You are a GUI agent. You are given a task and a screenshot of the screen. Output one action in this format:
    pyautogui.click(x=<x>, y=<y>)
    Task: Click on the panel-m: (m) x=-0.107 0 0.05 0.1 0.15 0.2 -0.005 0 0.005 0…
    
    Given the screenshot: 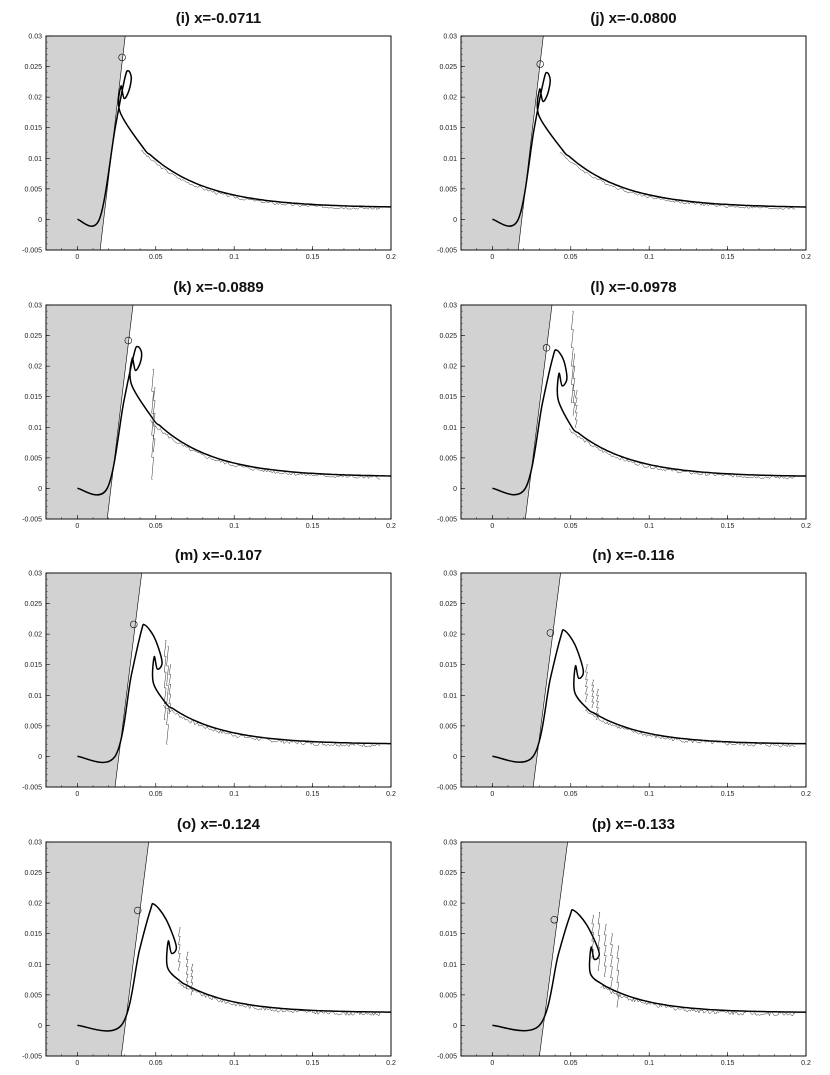 What is the action you would take?
    pyautogui.click(x=209, y=672)
    